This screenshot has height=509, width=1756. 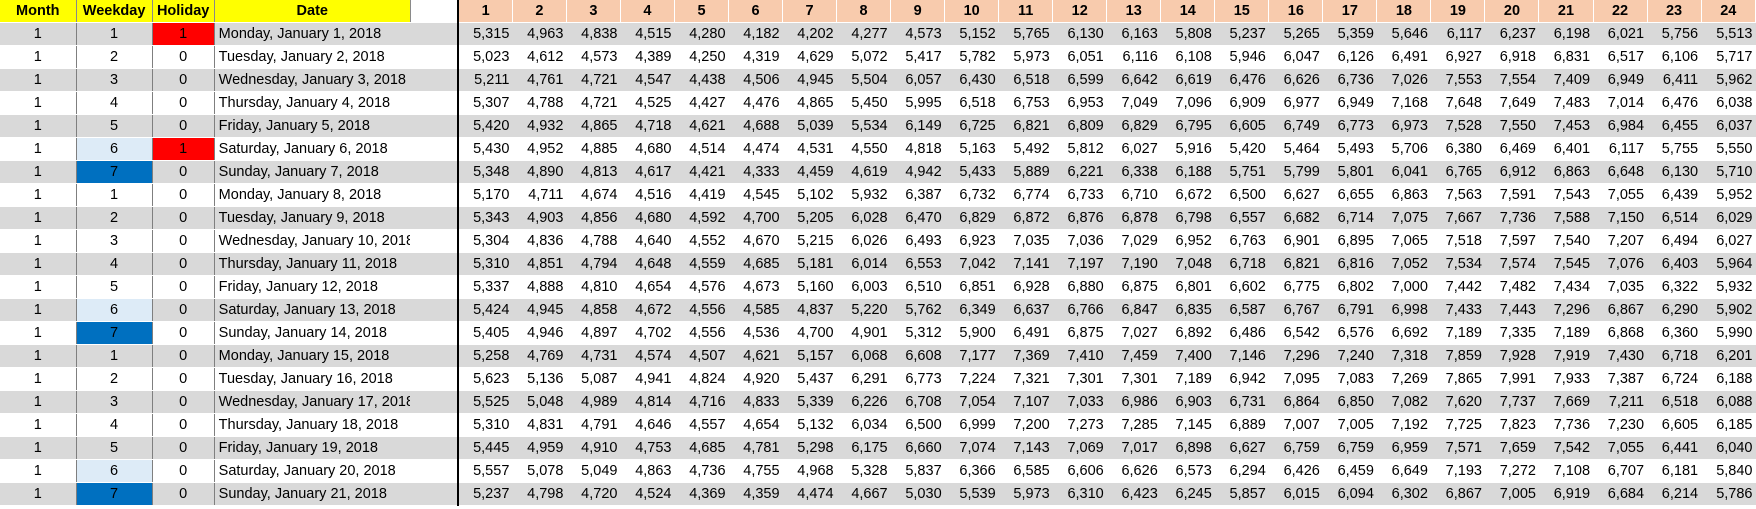 What do you see at coordinates (593, 80) in the screenshot?
I see `hour-value-cell: 4,721` at bounding box center [593, 80].